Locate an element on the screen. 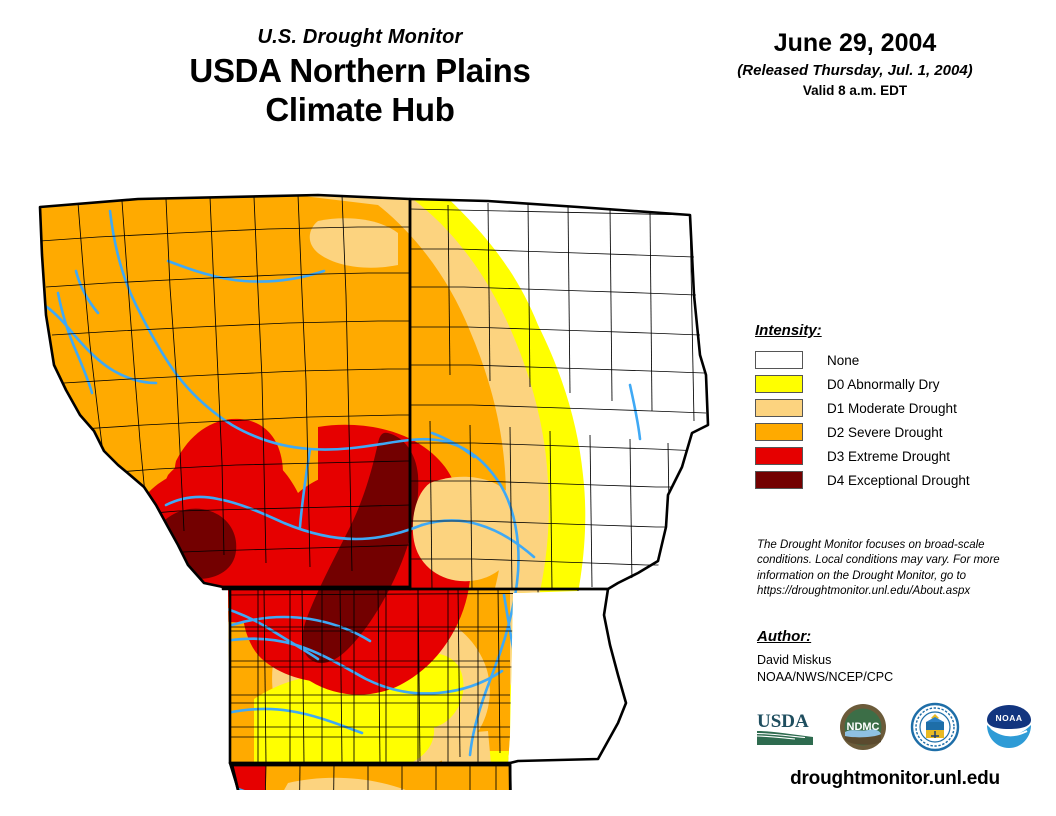  svg-text: NDMC is located at coordinates (862, 727).